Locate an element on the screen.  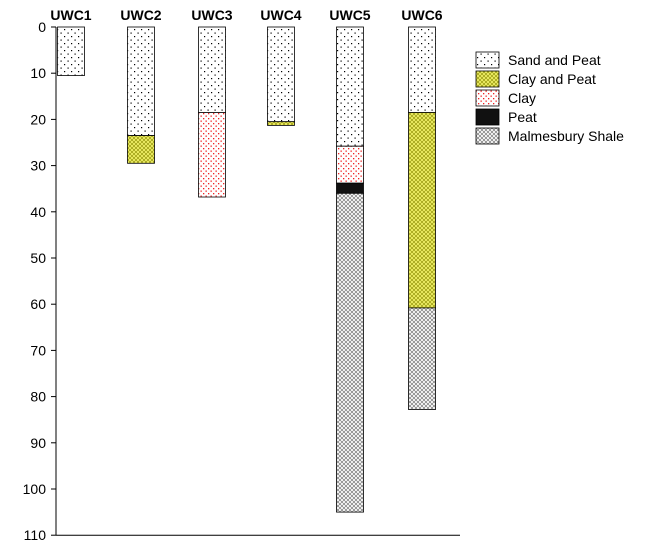
y-tick-label: 30 is located at coordinates (38, 166).